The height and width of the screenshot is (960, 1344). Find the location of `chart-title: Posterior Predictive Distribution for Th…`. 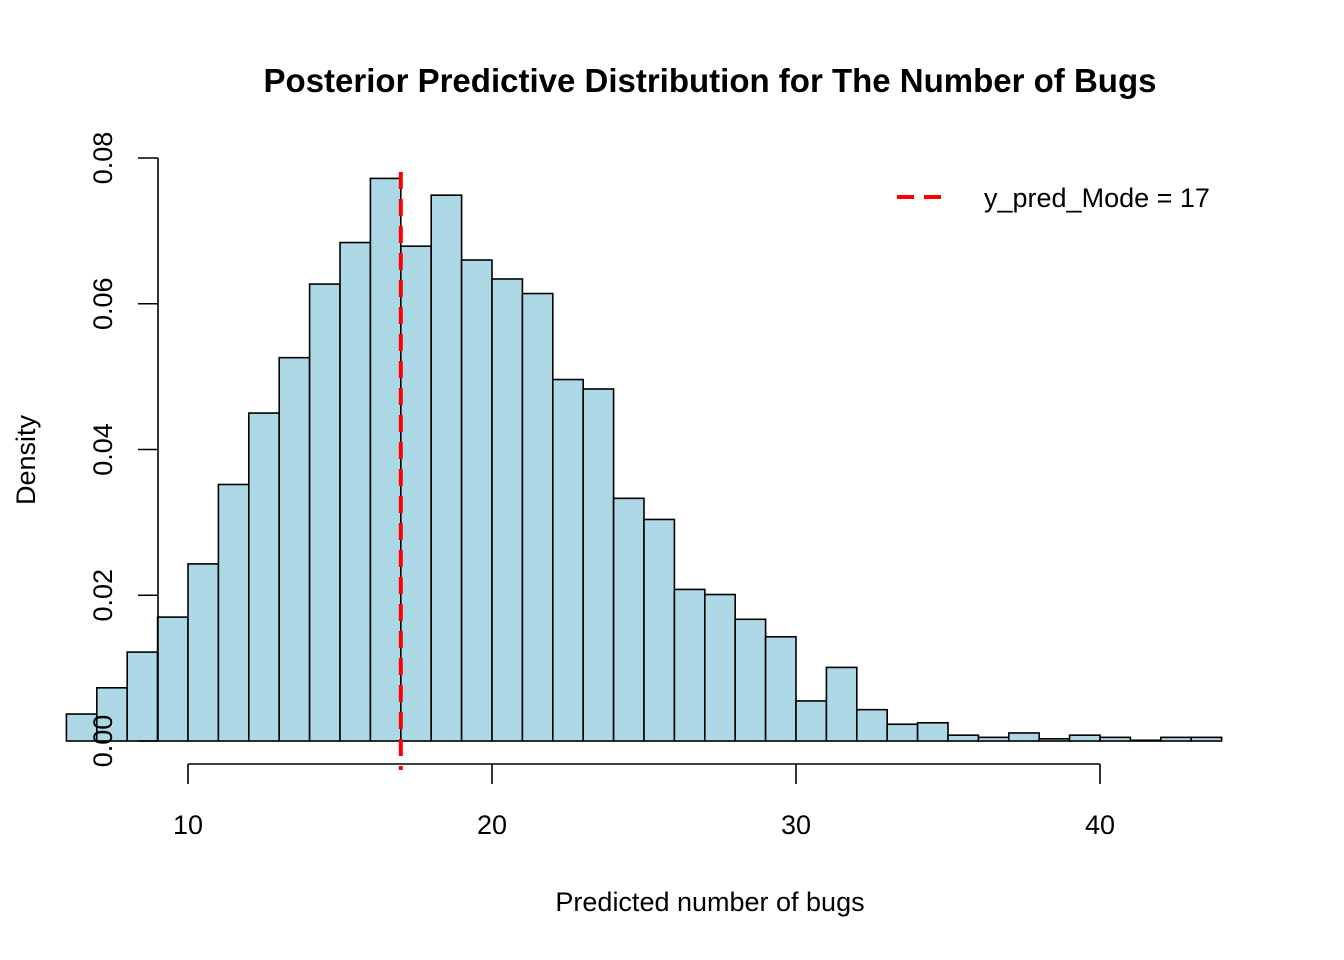

chart-title: Posterior Predictive Distribution for Th… is located at coordinates (710, 80).